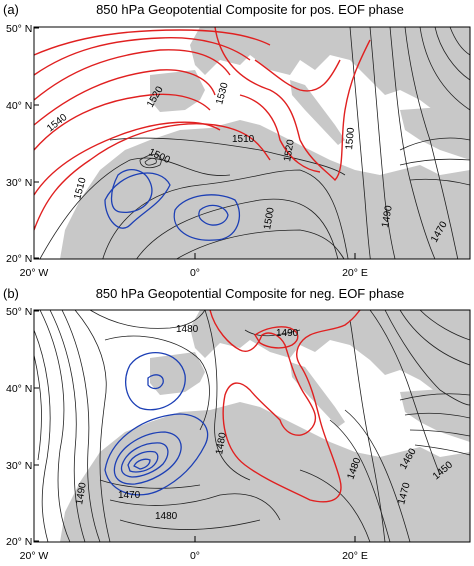  I want to click on panel-b-y-tick: 50° N, so click(19, 312).